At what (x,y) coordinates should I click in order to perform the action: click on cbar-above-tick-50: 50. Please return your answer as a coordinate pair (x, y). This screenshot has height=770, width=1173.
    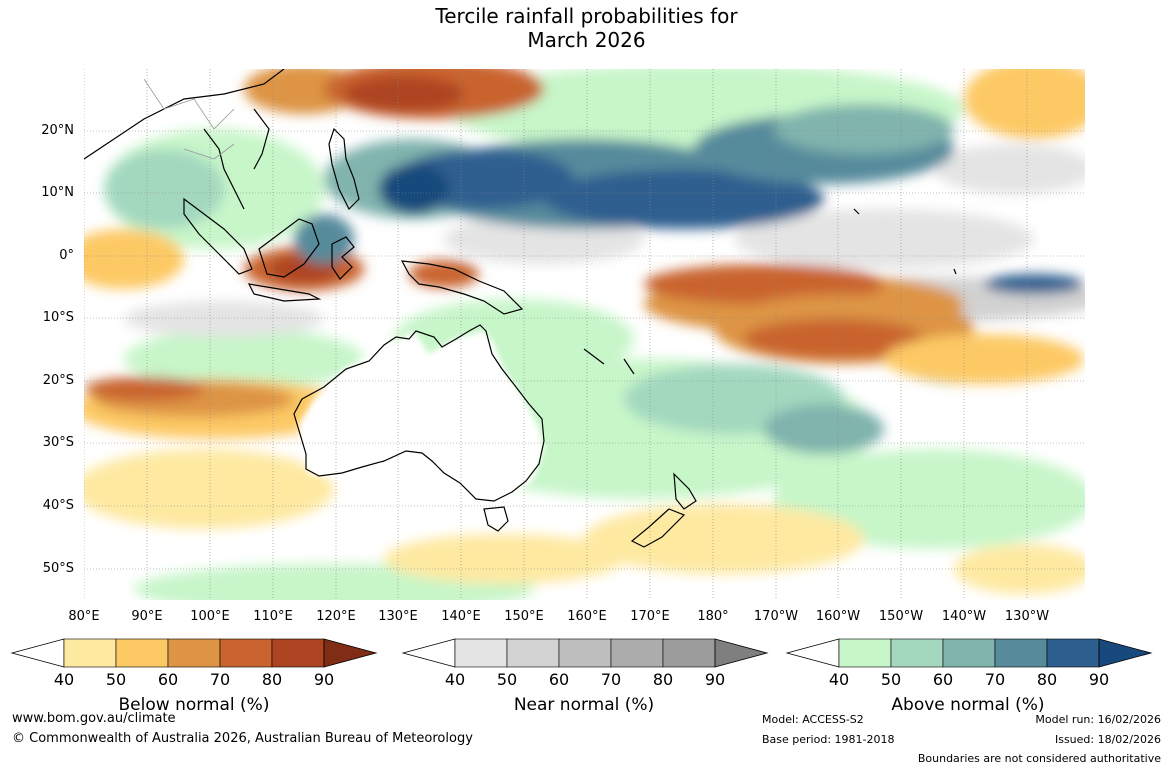
    Looking at the image, I should click on (891, 679).